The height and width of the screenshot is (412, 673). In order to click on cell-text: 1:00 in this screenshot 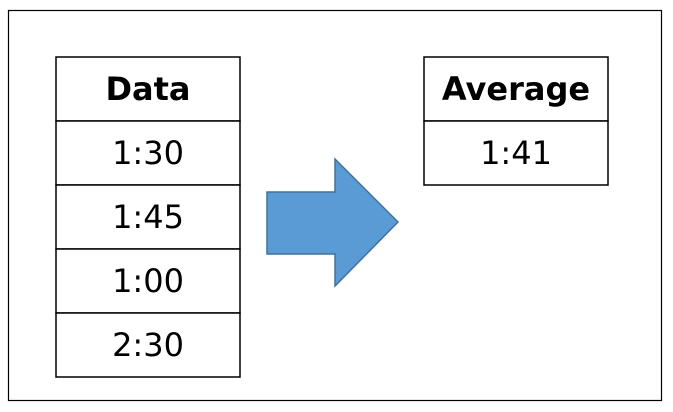, I will do `click(148, 281)`.